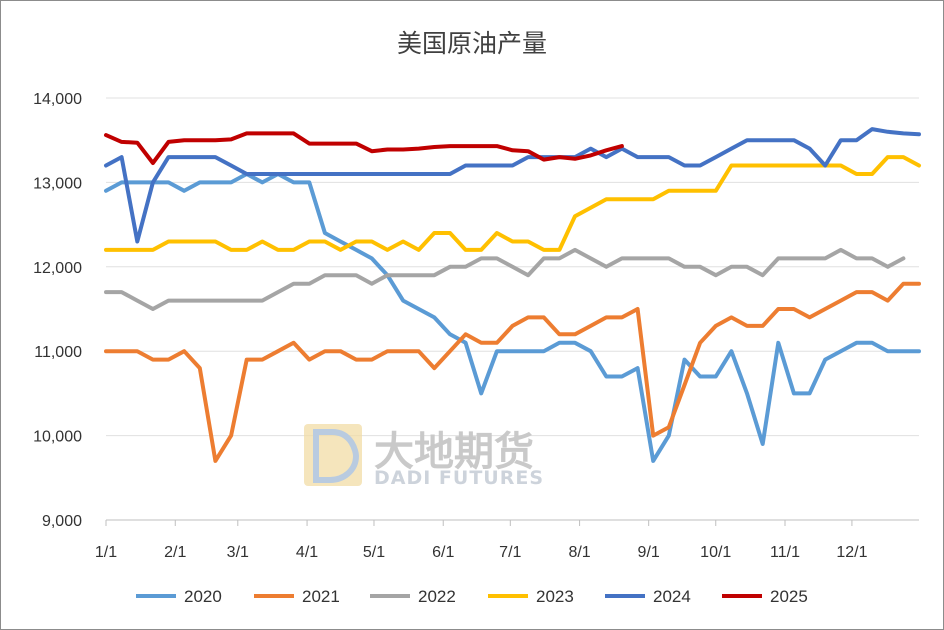 This screenshot has height=630, width=944. What do you see at coordinates (672, 596) in the screenshot?
I see `legend-label-2024: 2024` at bounding box center [672, 596].